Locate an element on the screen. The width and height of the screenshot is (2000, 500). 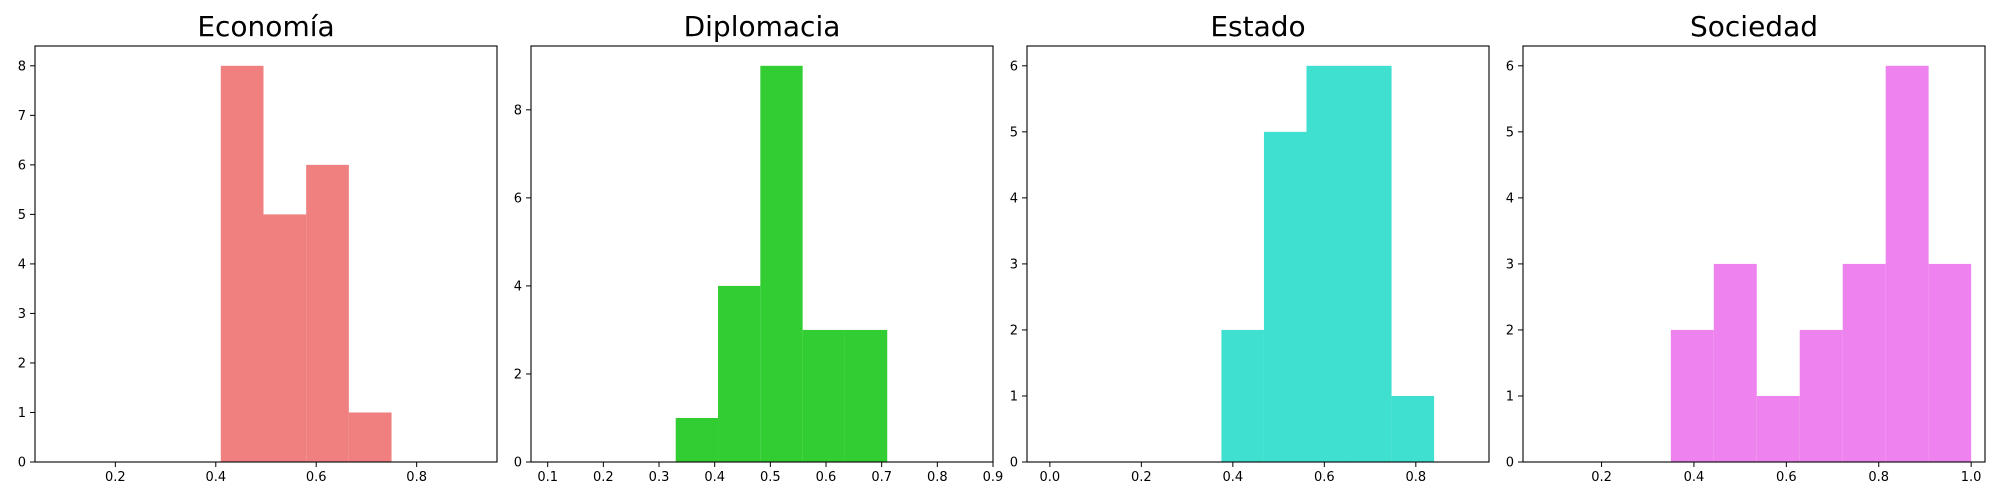
x-tick-label: 0.9 is located at coordinates (993, 477).